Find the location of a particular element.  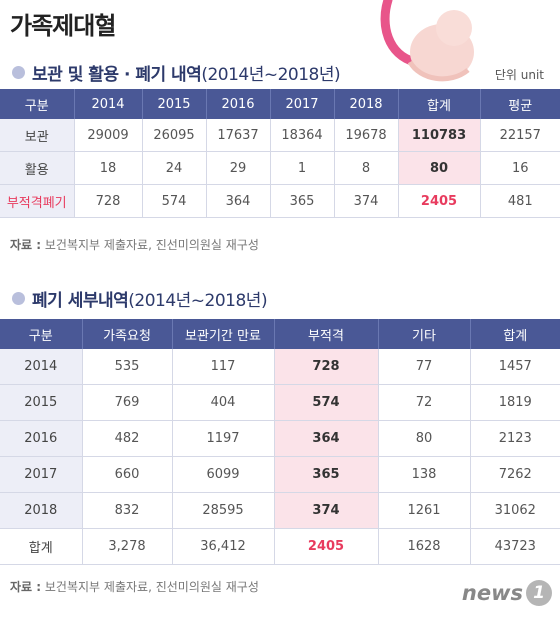

table-cell: 1457 is located at coordinates (515, 367).